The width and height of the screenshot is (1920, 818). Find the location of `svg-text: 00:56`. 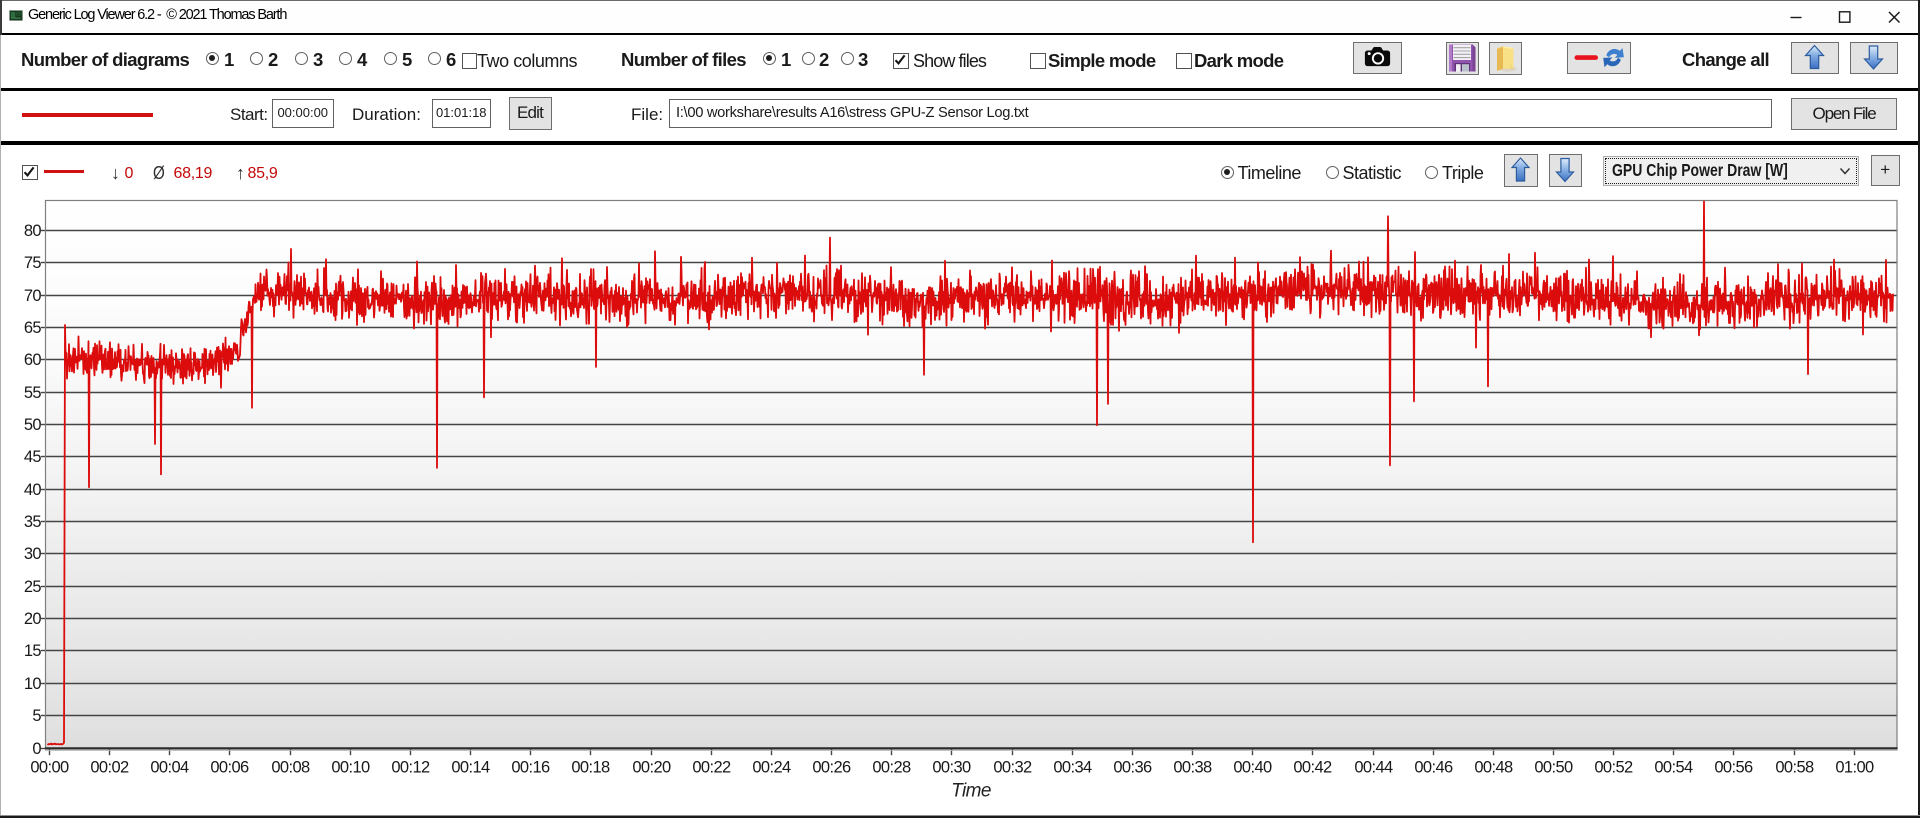

svg-text: 00:56 is located at coordinates (1733, 768).